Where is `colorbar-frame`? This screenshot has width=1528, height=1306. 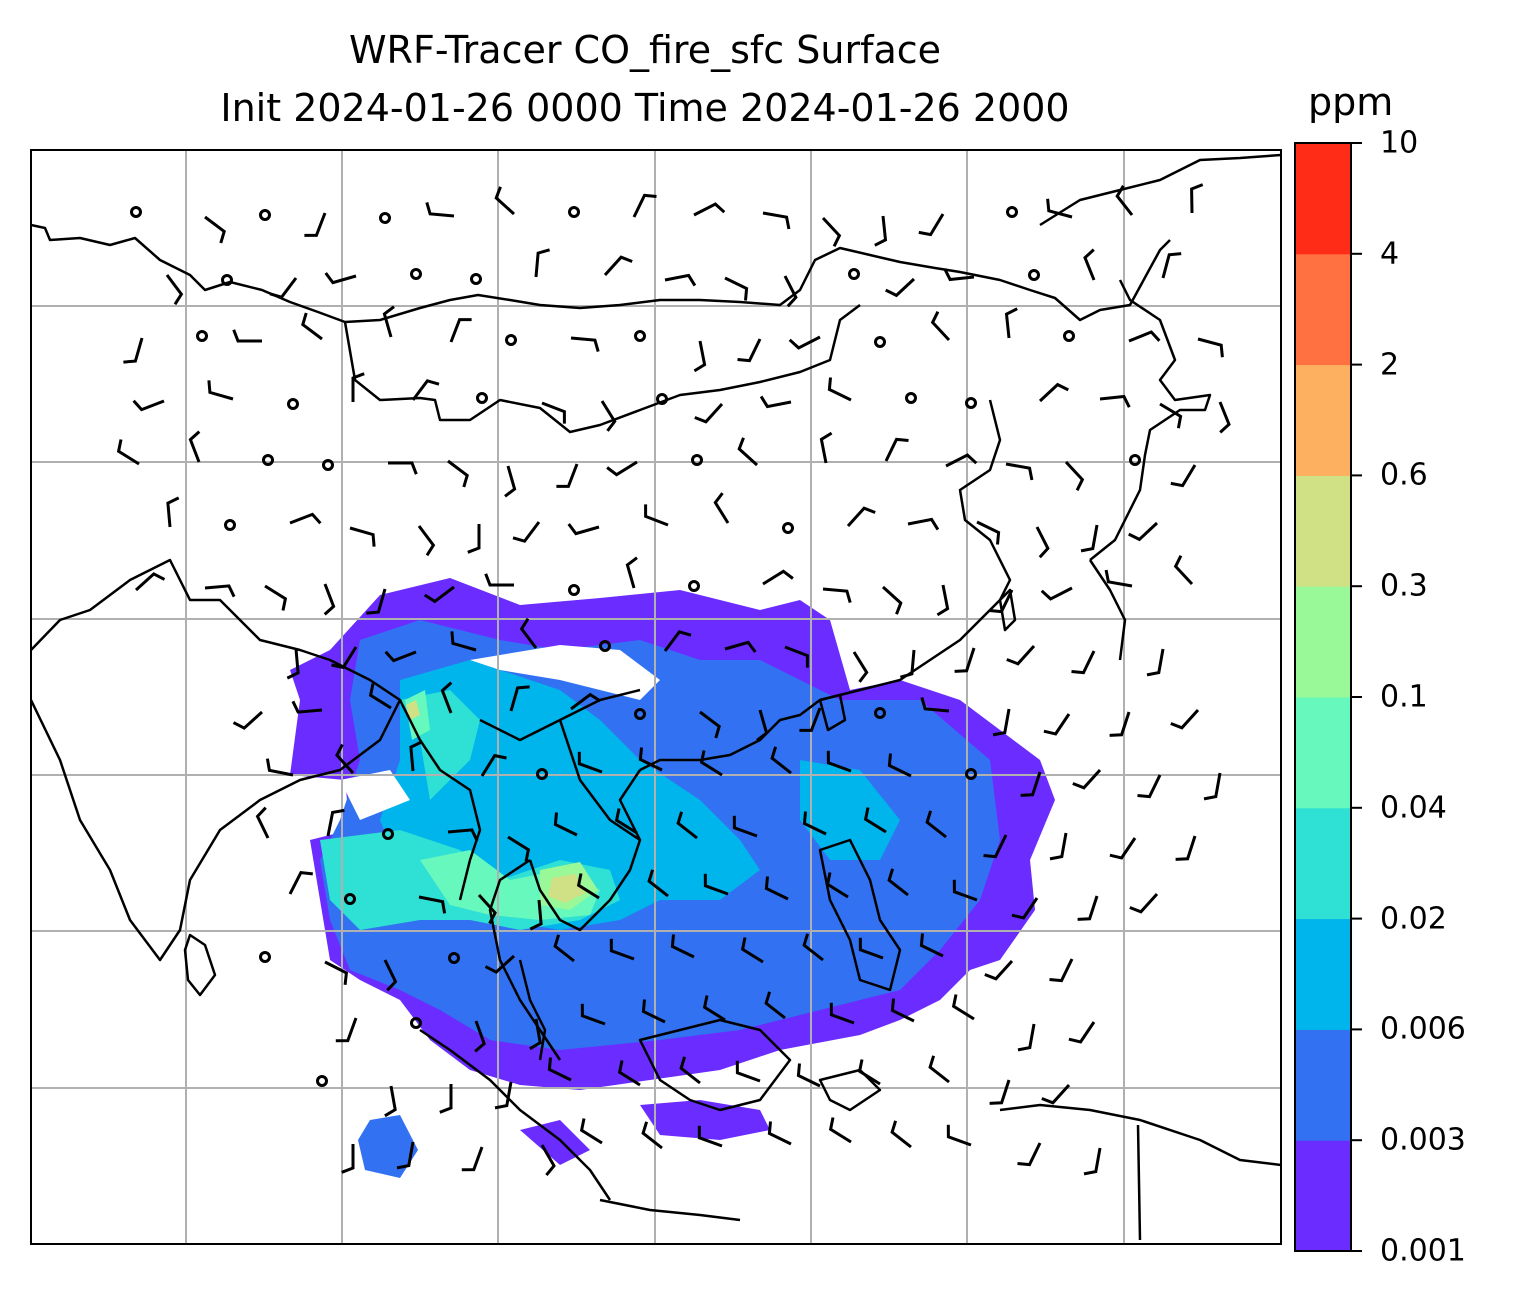
colorbar-frame is located at coordinates (1323, 697).